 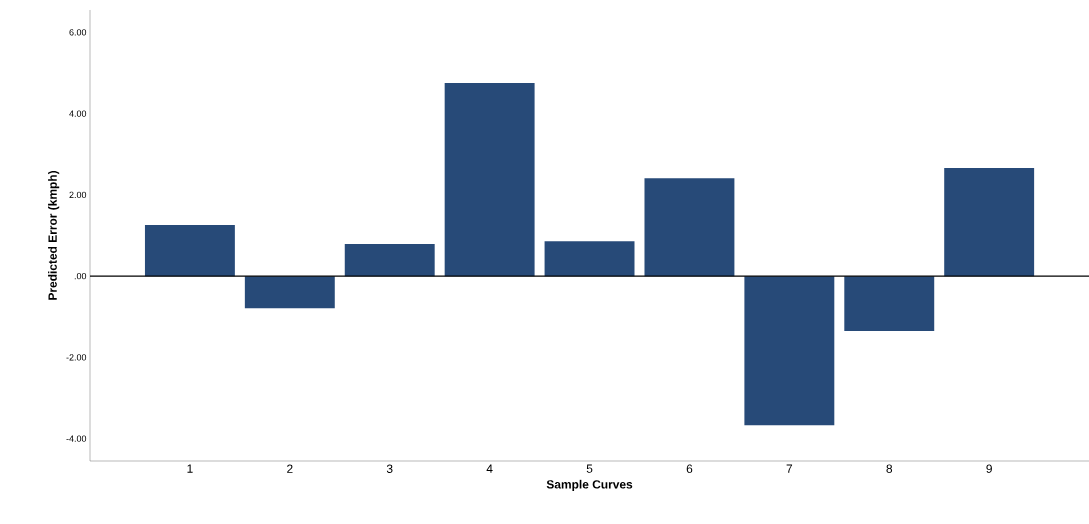 I want to click on x-tick-label: 8, so click(x=889, y=468).